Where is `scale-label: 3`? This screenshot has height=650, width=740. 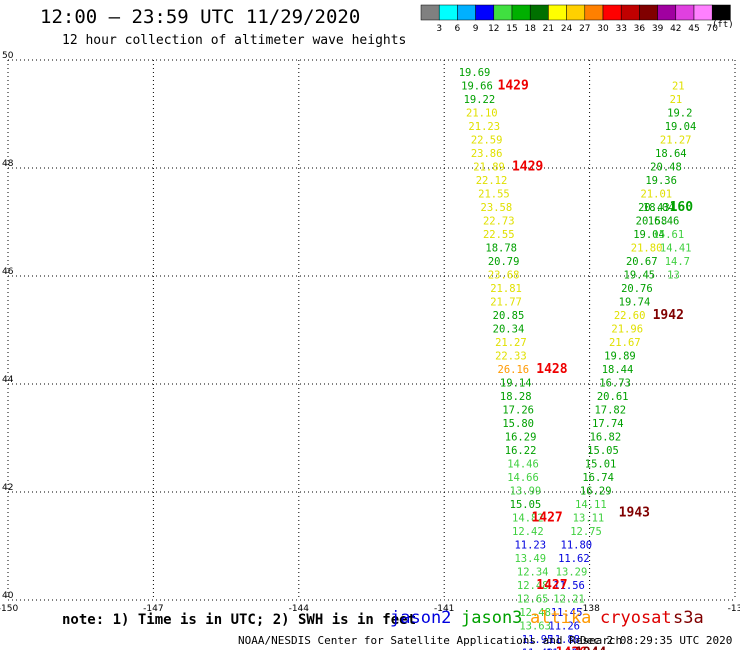
scale-label: 3 is located at coordinates (439, 29).